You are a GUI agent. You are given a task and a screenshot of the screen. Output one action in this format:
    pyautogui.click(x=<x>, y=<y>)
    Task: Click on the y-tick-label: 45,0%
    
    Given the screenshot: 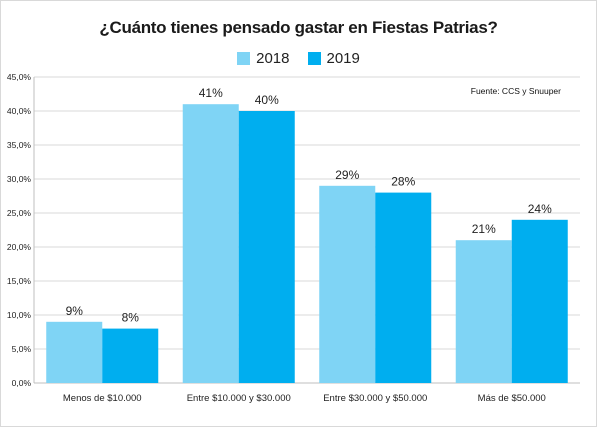 What is the action you would take?
    pyautogui.click(x=19, y=77)
    